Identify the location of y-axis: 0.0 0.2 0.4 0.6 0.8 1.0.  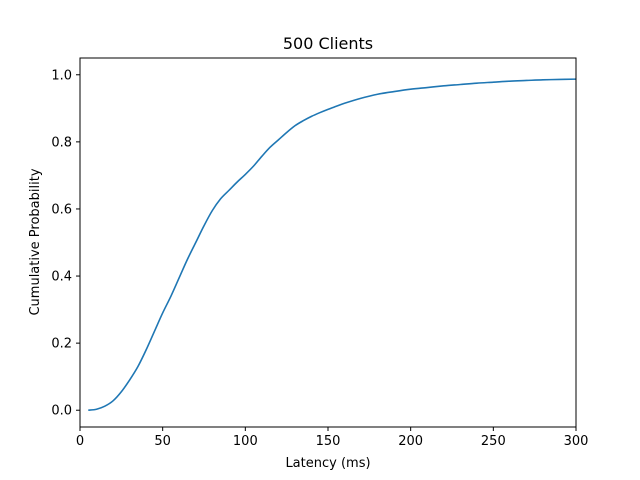
(65, 243).